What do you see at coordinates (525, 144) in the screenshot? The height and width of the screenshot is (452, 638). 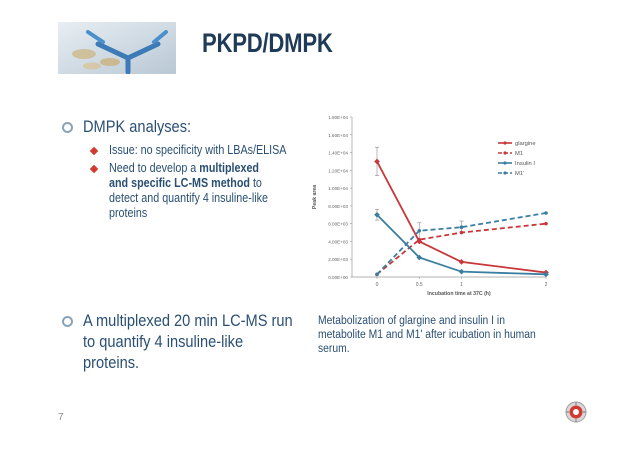 I see `legend-label: glargine` at bounding box center [525, 144].